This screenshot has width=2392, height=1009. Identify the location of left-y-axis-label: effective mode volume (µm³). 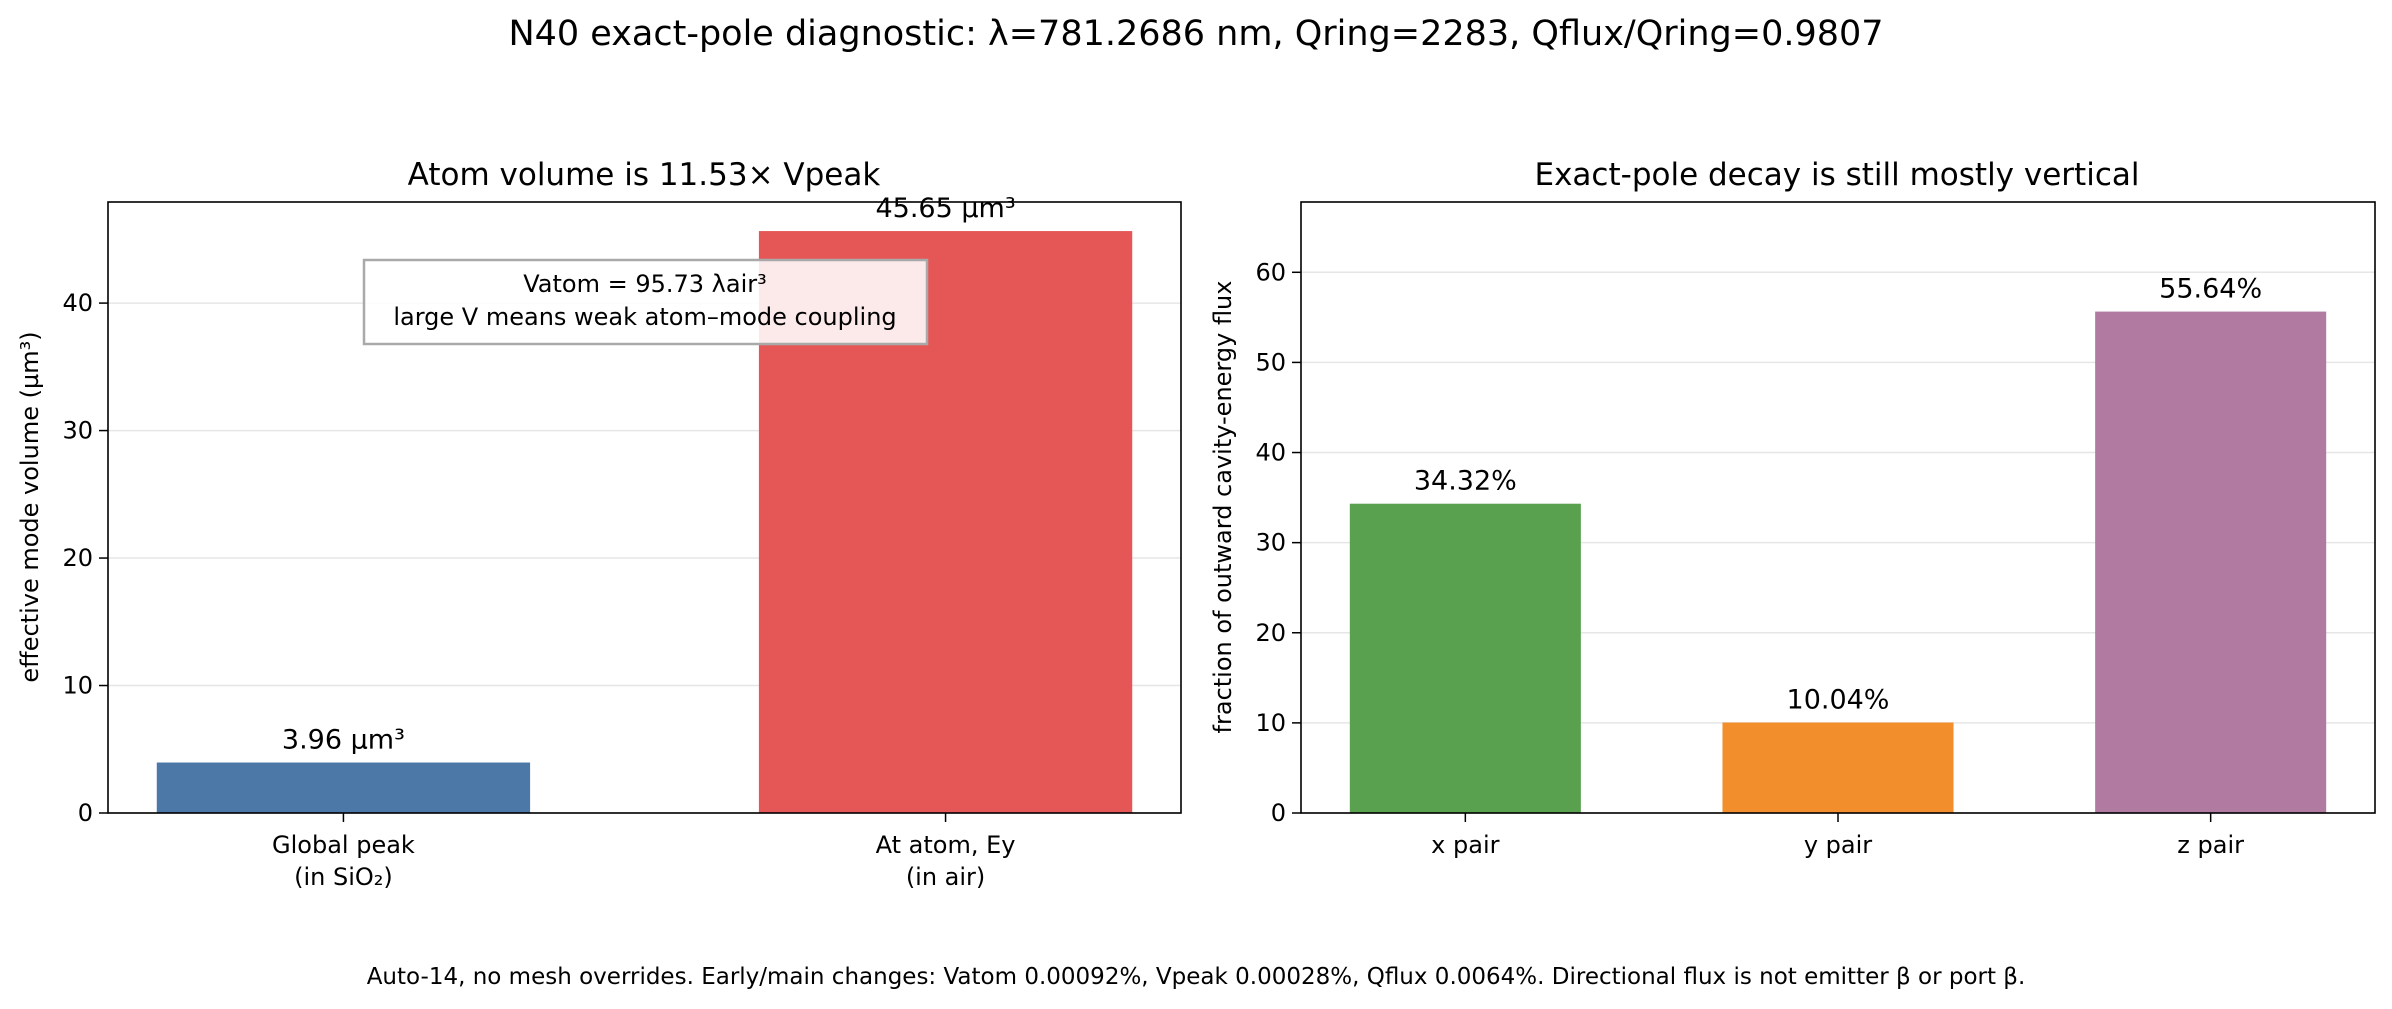
(30, 506).